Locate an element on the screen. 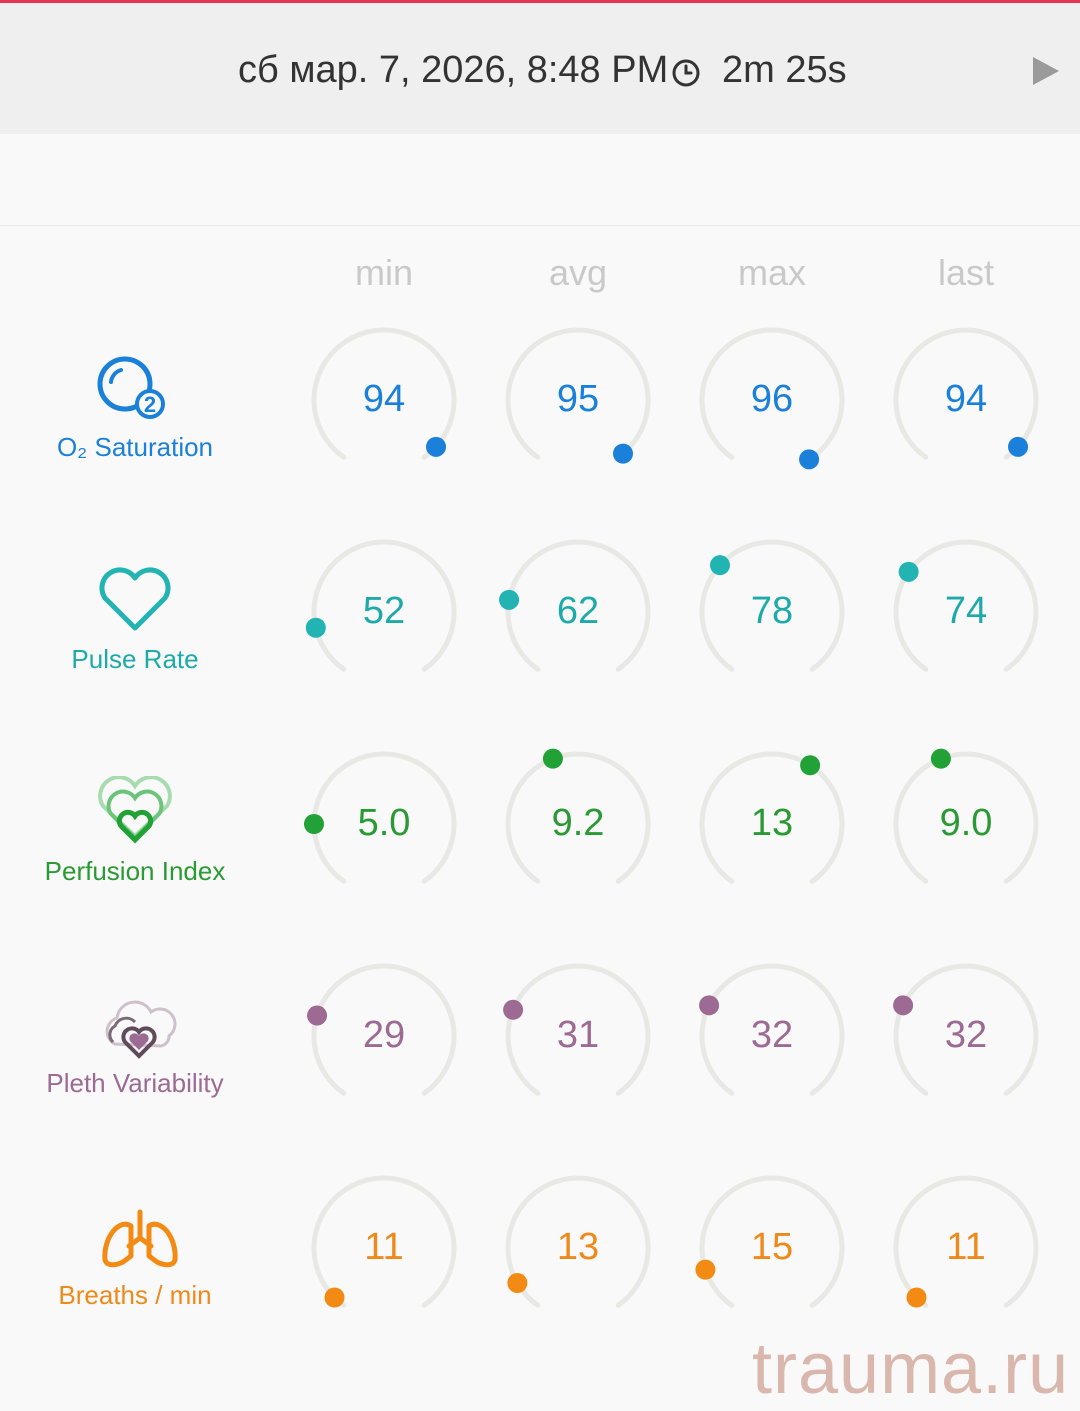 The height and width of the screenshot is (1411, 1080). gauge-value: 78 is located at coordinates (772, 611).